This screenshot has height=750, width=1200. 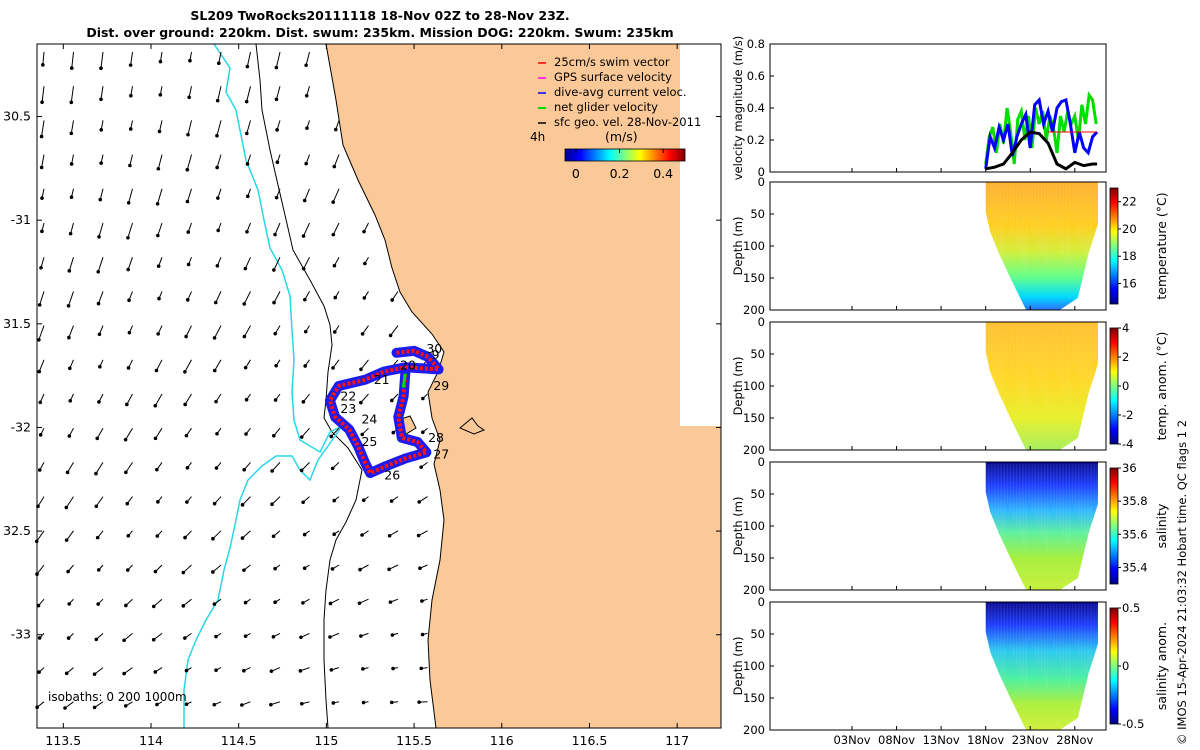 I want to click on section-ytick-label: 0, so click(x=761, y=462).